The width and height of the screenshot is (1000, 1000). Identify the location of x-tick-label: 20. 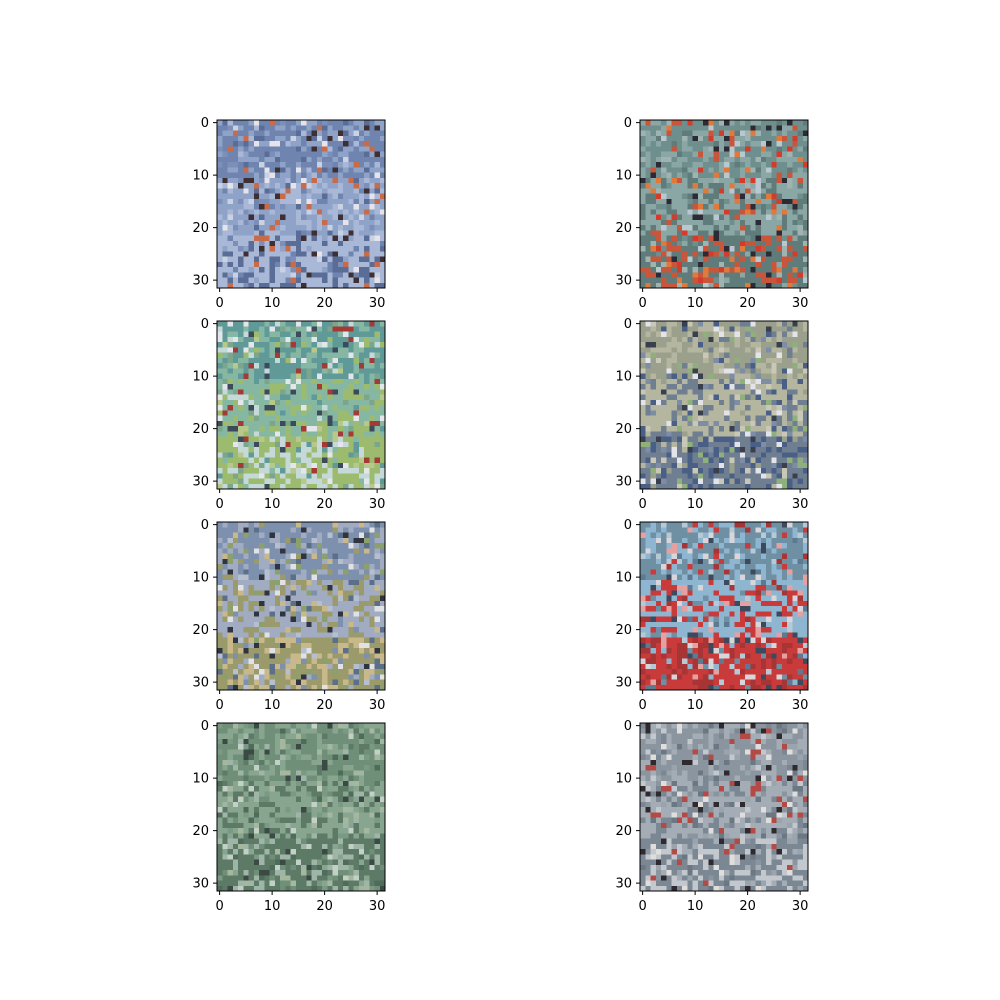
(747, 504).